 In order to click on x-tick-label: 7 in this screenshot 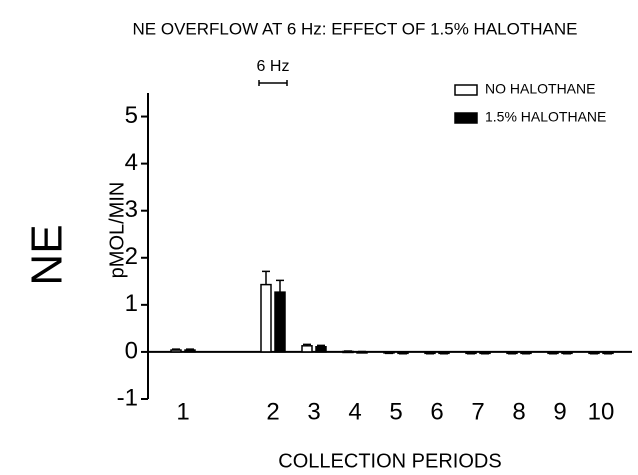, I will do `click(477, 411)`.